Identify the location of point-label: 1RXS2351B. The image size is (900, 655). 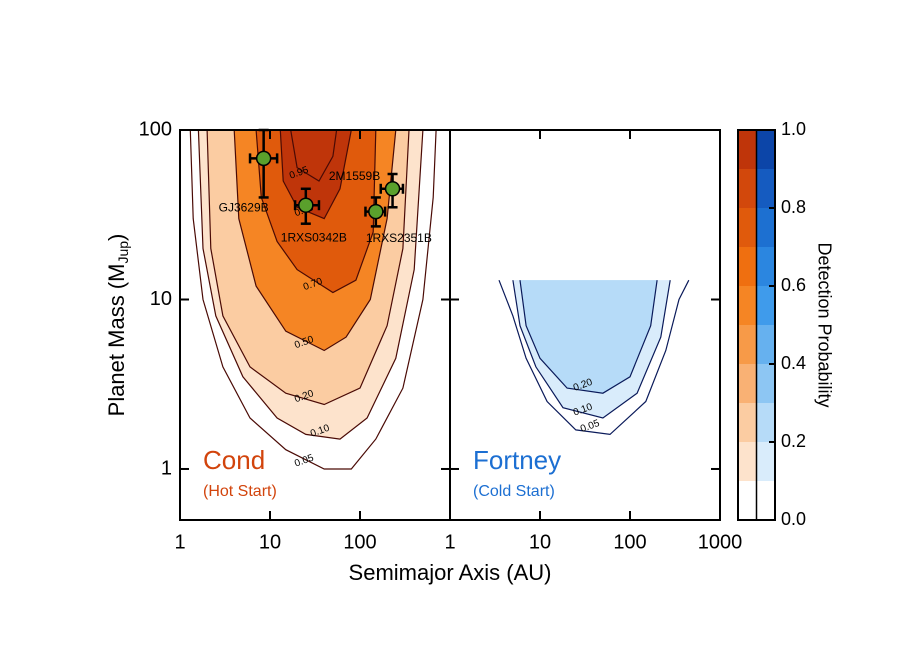
(399, 238).